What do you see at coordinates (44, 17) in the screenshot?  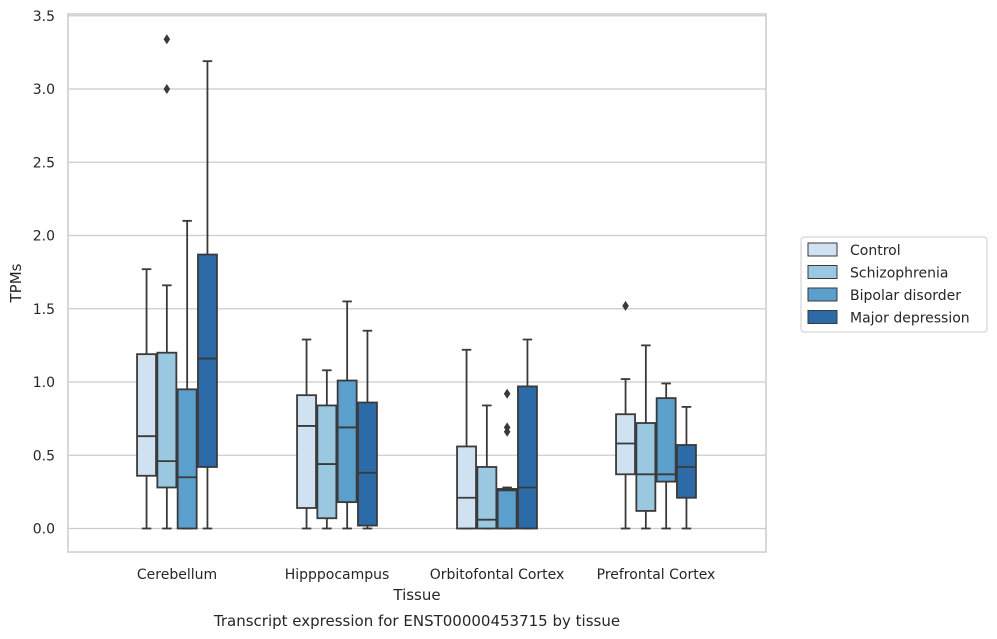 I see `y-tick-label: 3.5` at bounding box center [44, 17].